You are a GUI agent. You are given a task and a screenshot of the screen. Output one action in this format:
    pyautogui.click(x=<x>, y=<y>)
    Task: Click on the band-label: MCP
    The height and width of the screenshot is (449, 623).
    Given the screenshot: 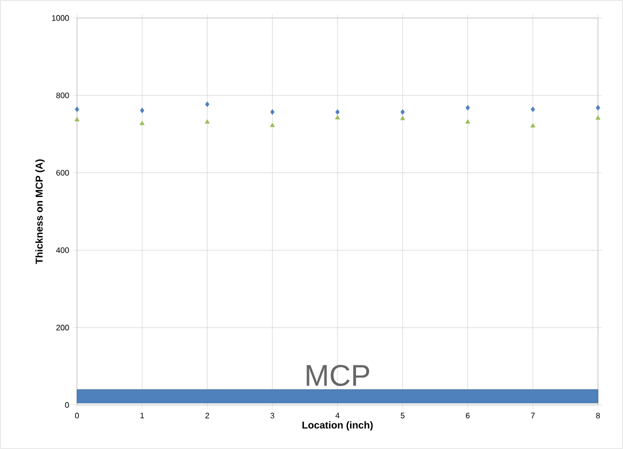 What is the action you would take?
    pyautogui.click(x=338, y=375)
    